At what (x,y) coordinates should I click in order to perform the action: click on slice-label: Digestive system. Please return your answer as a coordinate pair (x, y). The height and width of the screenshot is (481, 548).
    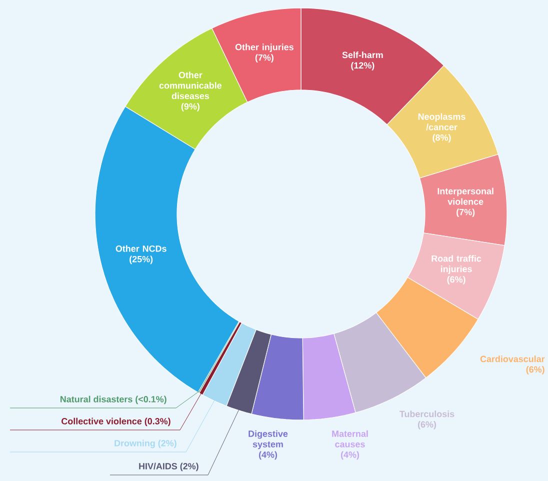
    Looking at the image, I should click on (268, 440).